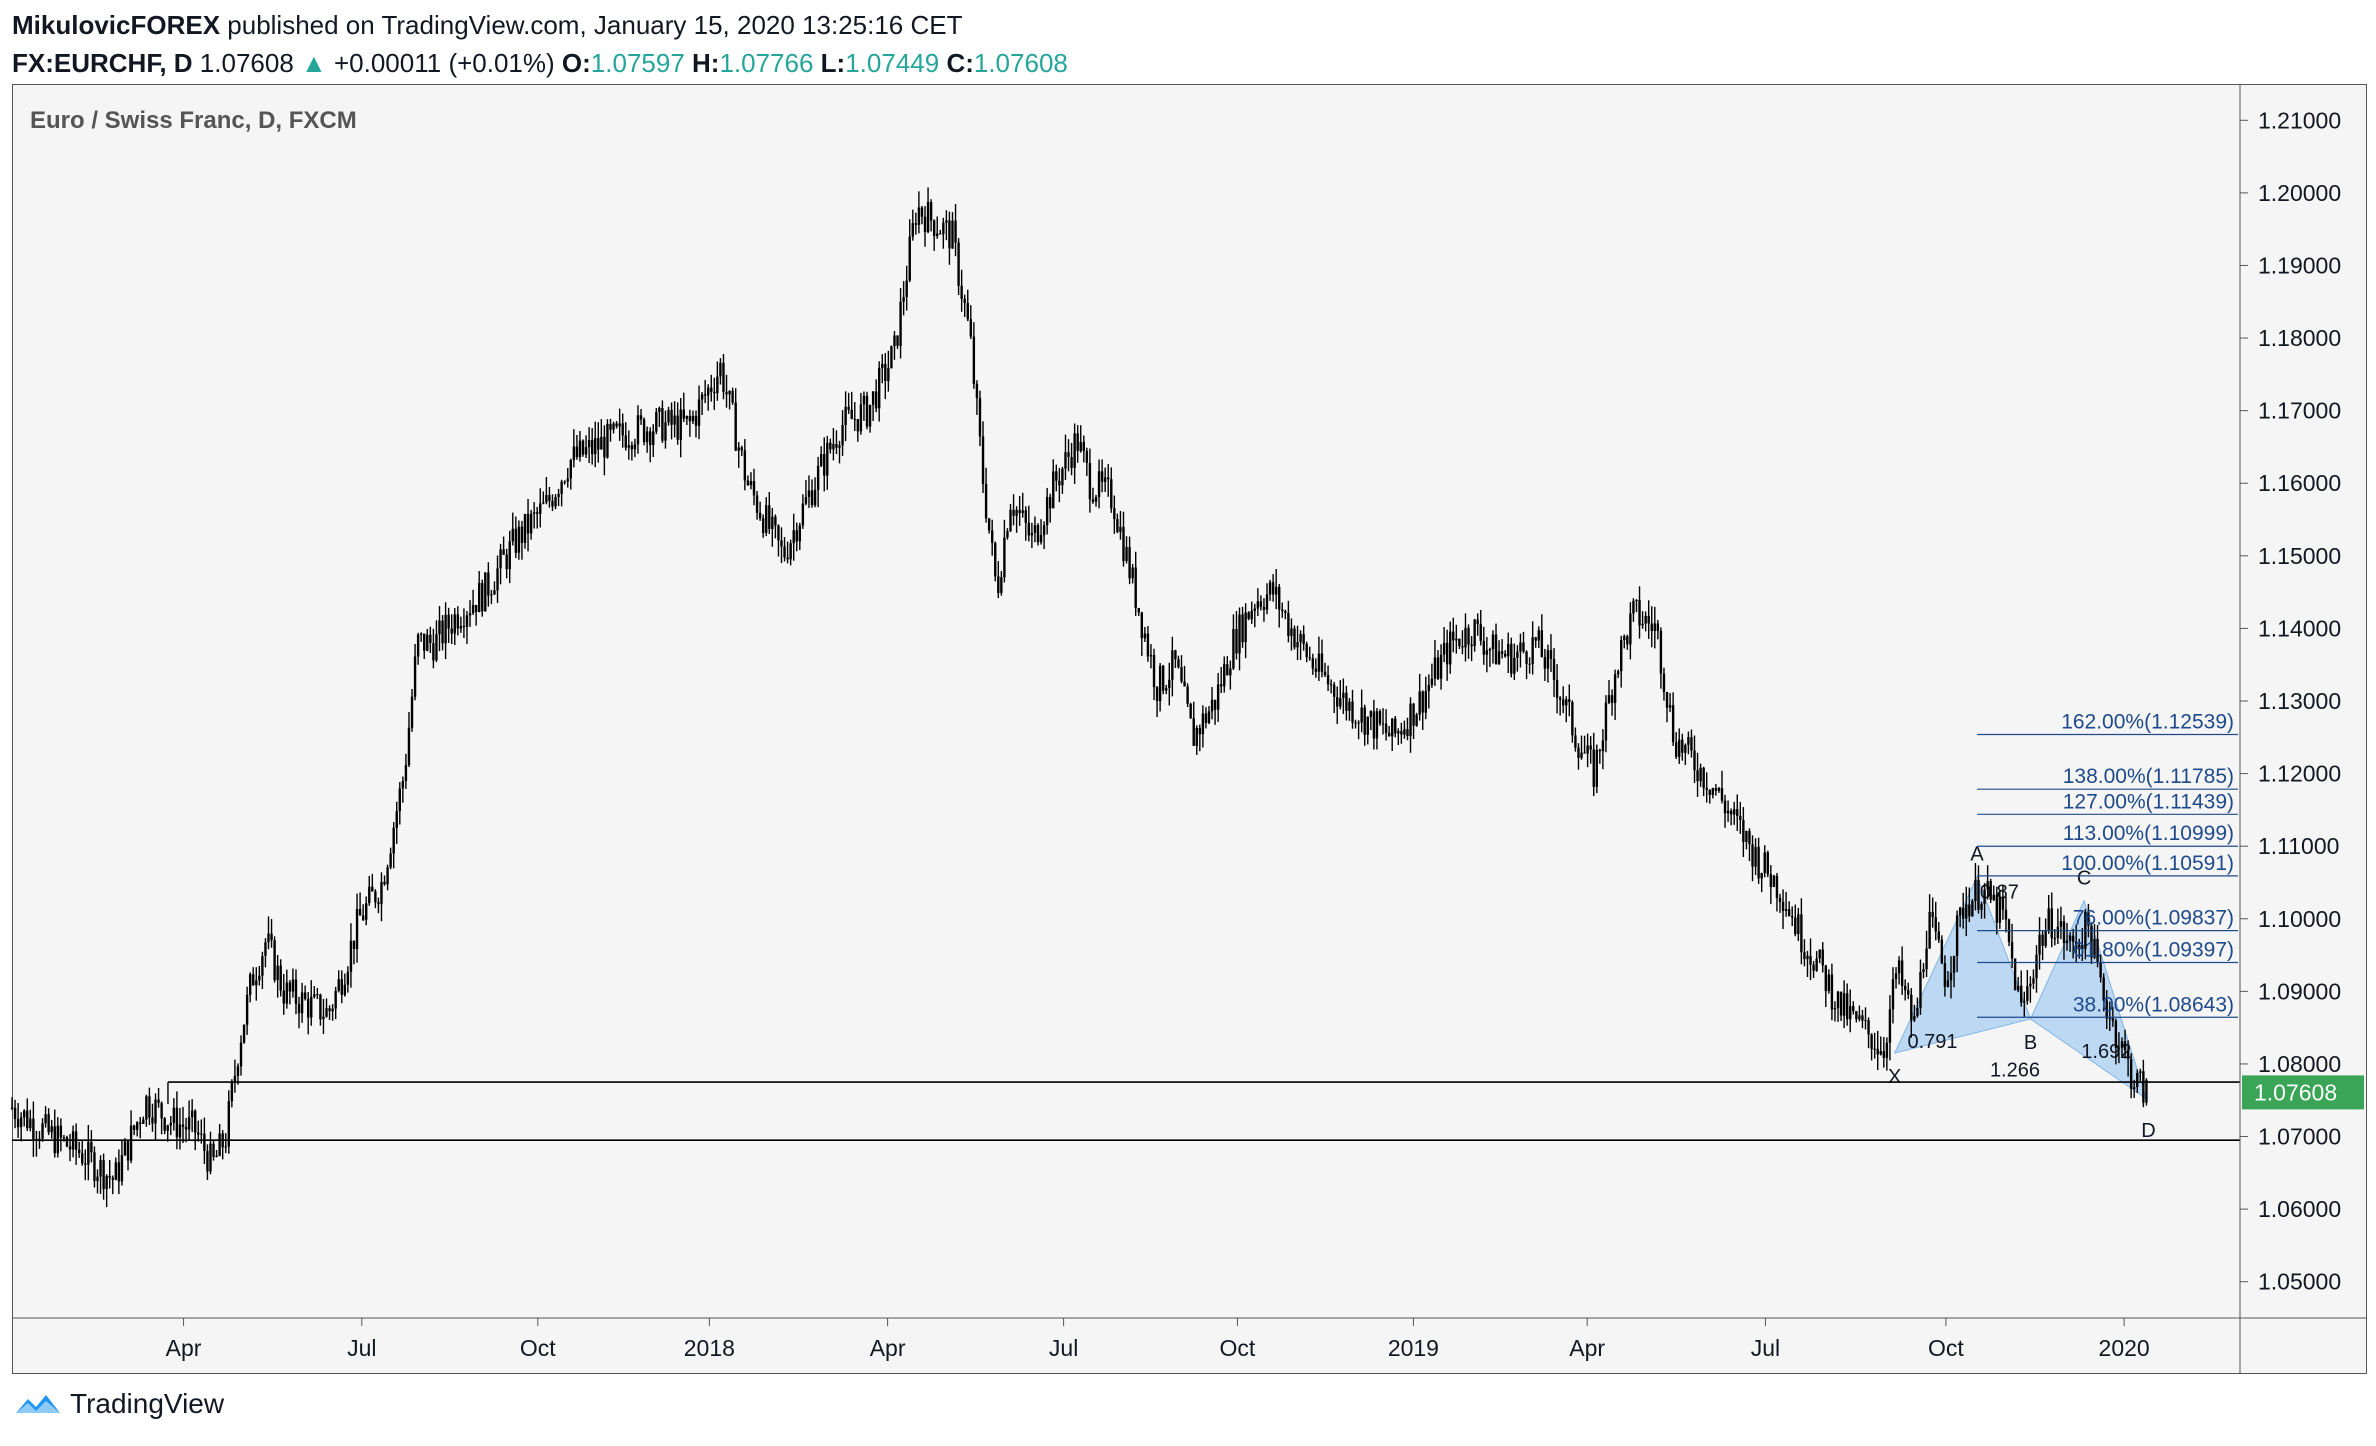 The image size is (2376, 1446). I want to click on ratio-label-cd: 1.692, so click(2106, 1052).